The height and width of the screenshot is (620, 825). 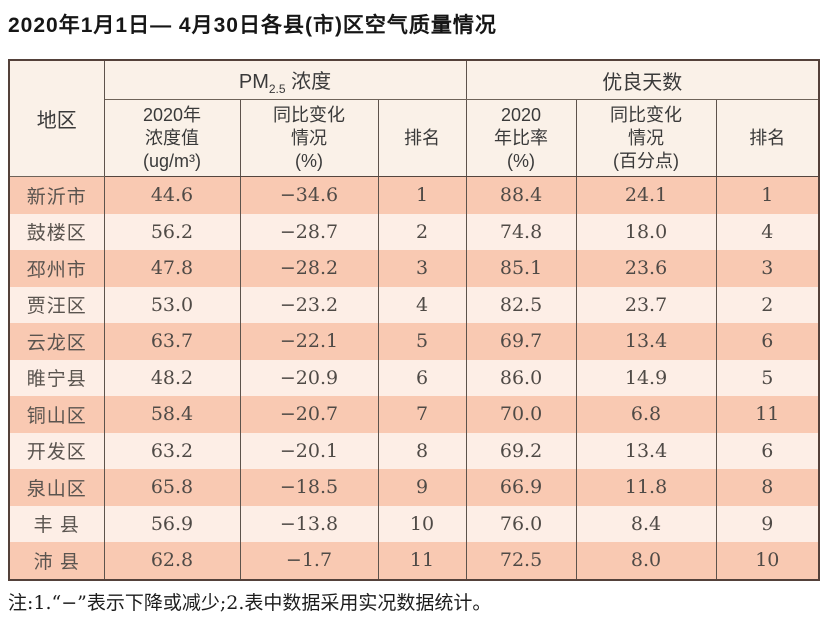 I want to click on table-row: 开发区 63.2 −20.1 8 69.2 13.4 6, so click(x=414, y=450).